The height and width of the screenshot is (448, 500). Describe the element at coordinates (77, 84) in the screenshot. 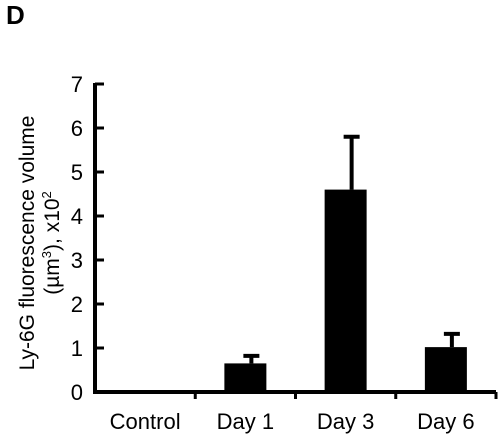

I see `y-tick-label: 7` at that location.